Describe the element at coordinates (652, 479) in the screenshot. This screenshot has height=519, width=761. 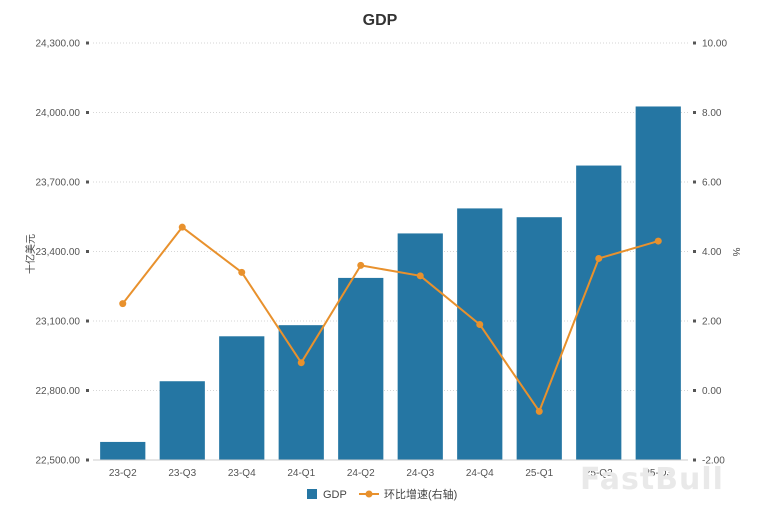
I see `watermark: FastBull` at that location.